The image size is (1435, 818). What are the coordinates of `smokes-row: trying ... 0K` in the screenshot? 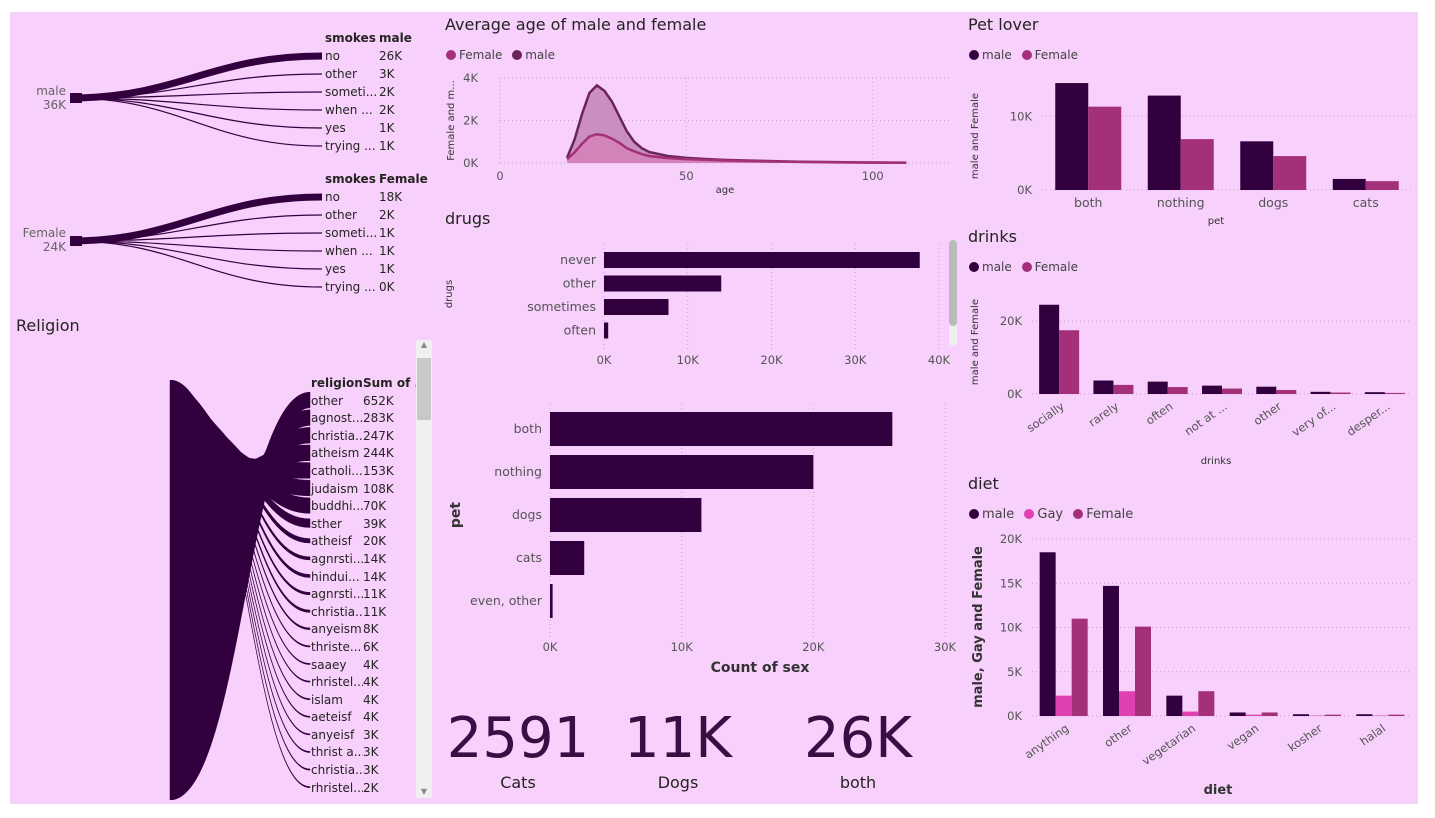 It's located at (376, 289).